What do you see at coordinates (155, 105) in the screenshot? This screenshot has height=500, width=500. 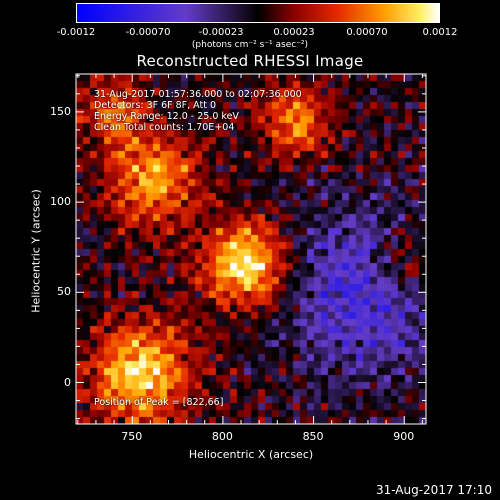 I see `annotation-detectors: Detectors: 3F 6F 8F, Att 0` at bounding box center [155, 105].